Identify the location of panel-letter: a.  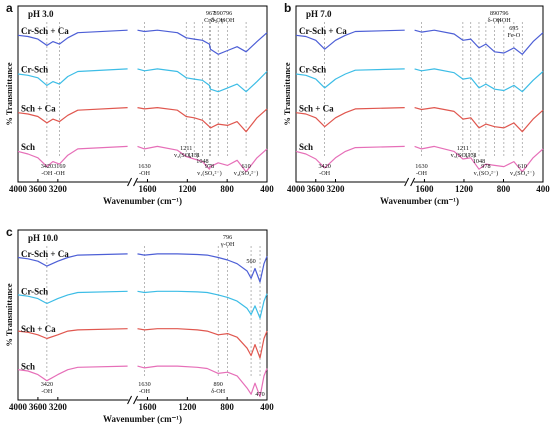
(9, 8).